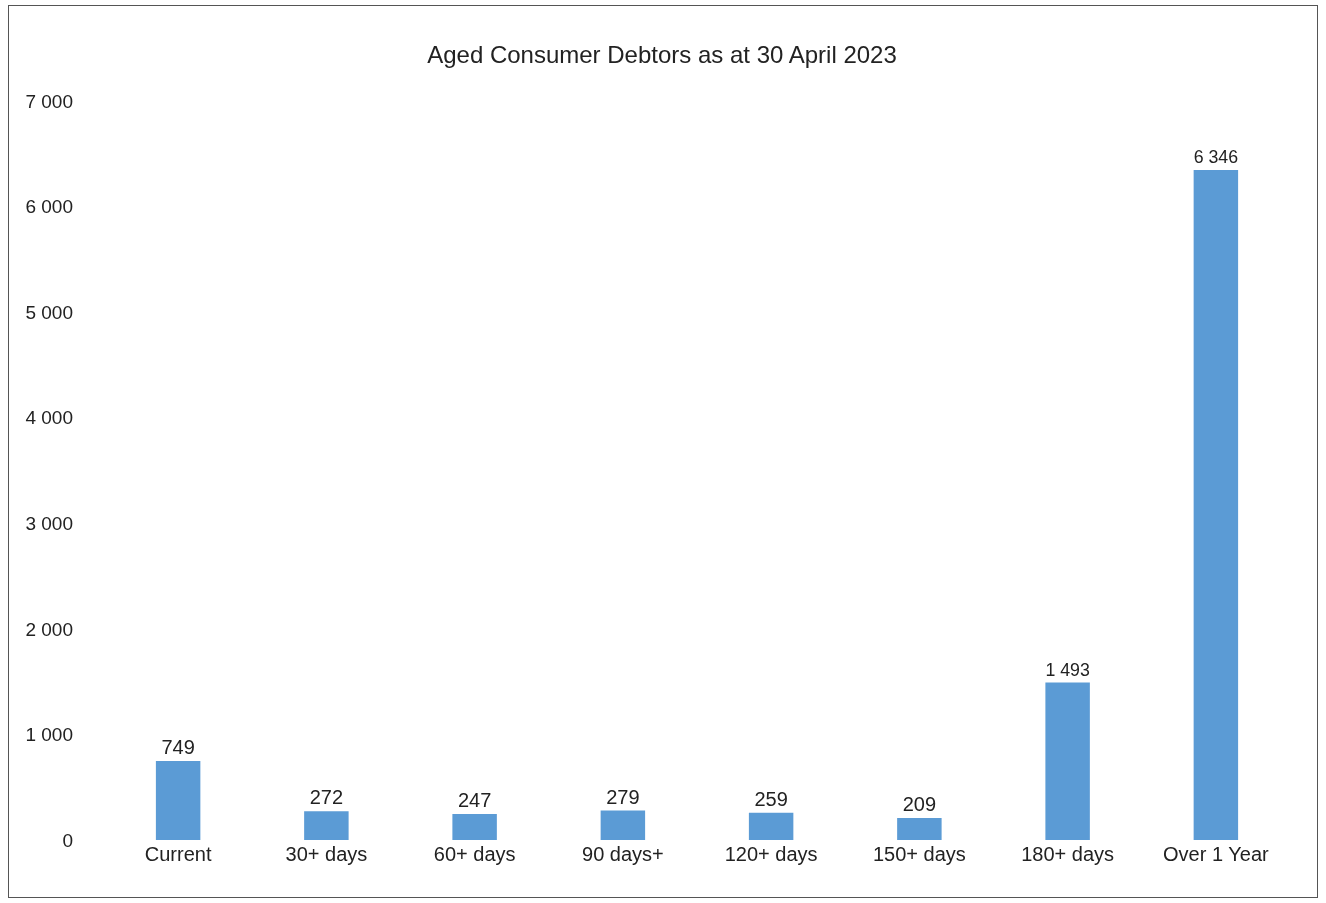  I want to click on x-tick-label: Over 1 Year, so click(1216, 854).